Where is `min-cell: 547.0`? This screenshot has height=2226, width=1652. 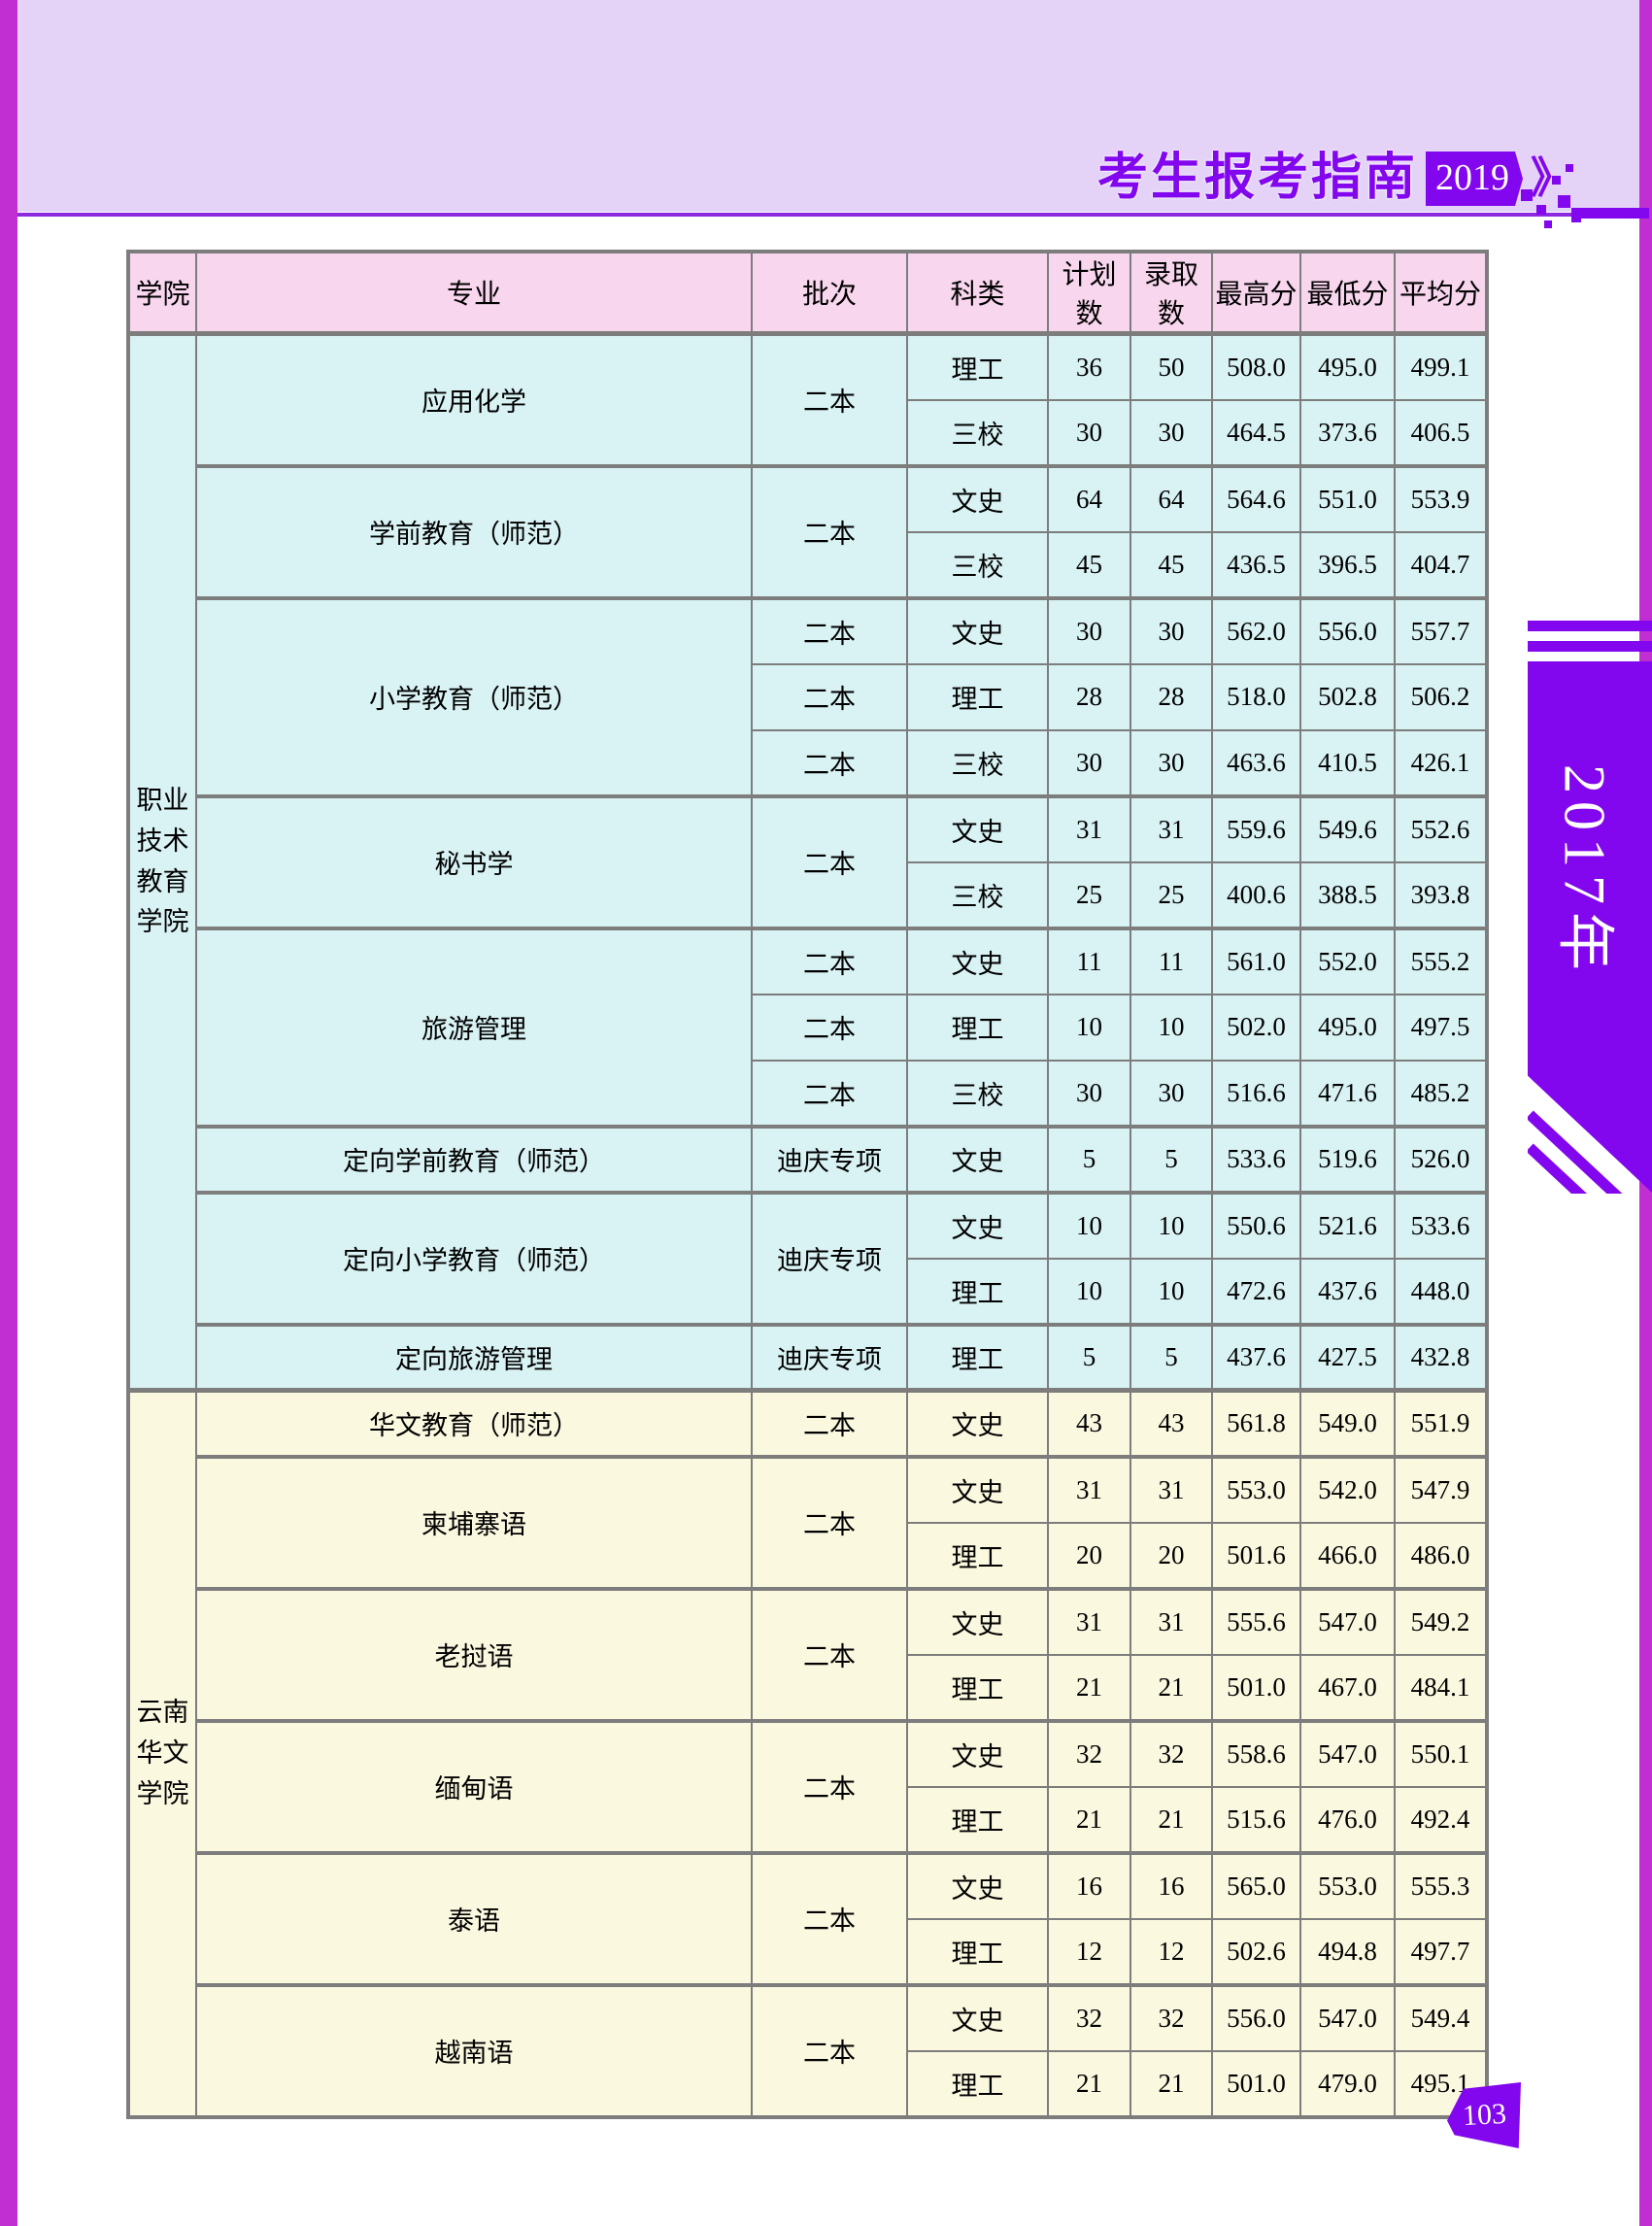
min-cell: 547.0 is located at coordinates (1347, 1621).